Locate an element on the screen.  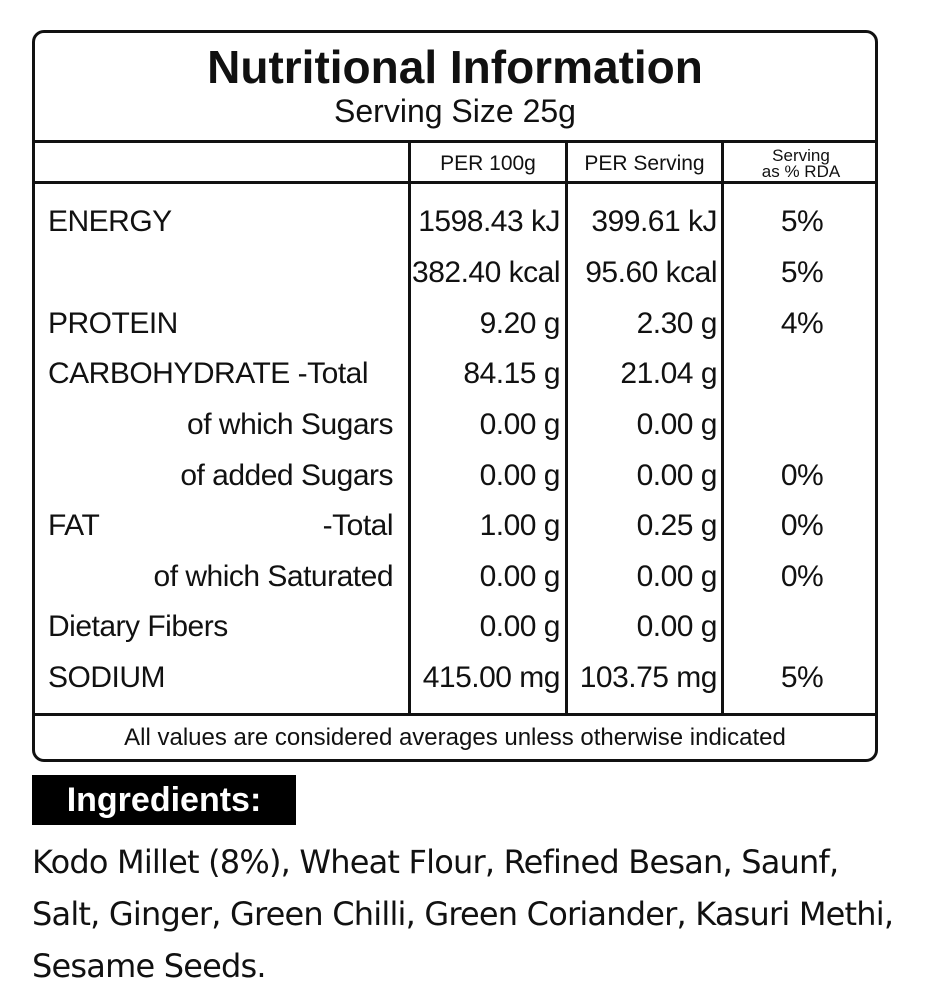
nutrient-row-energy-kj: ENERGY 1598.43 kJ 399.61 kJ 5% is located at coordinates (455, 222).